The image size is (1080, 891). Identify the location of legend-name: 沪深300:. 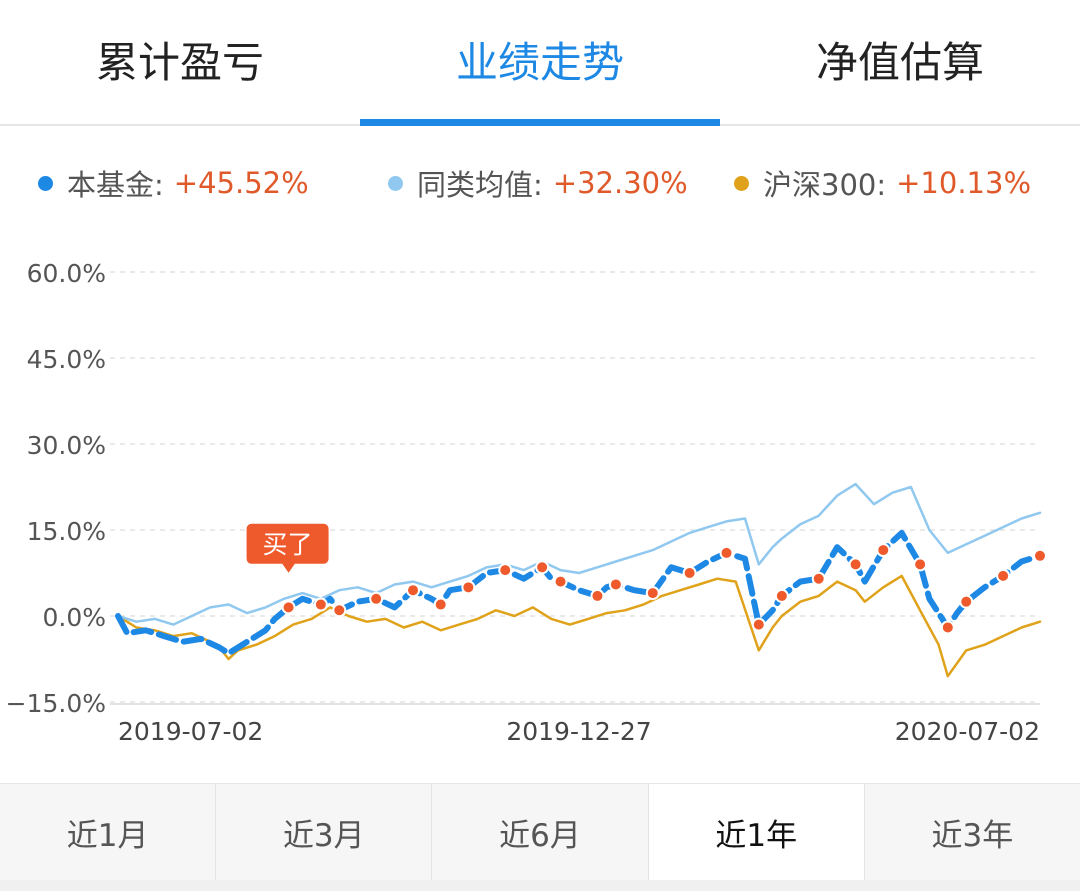
(825, 185).